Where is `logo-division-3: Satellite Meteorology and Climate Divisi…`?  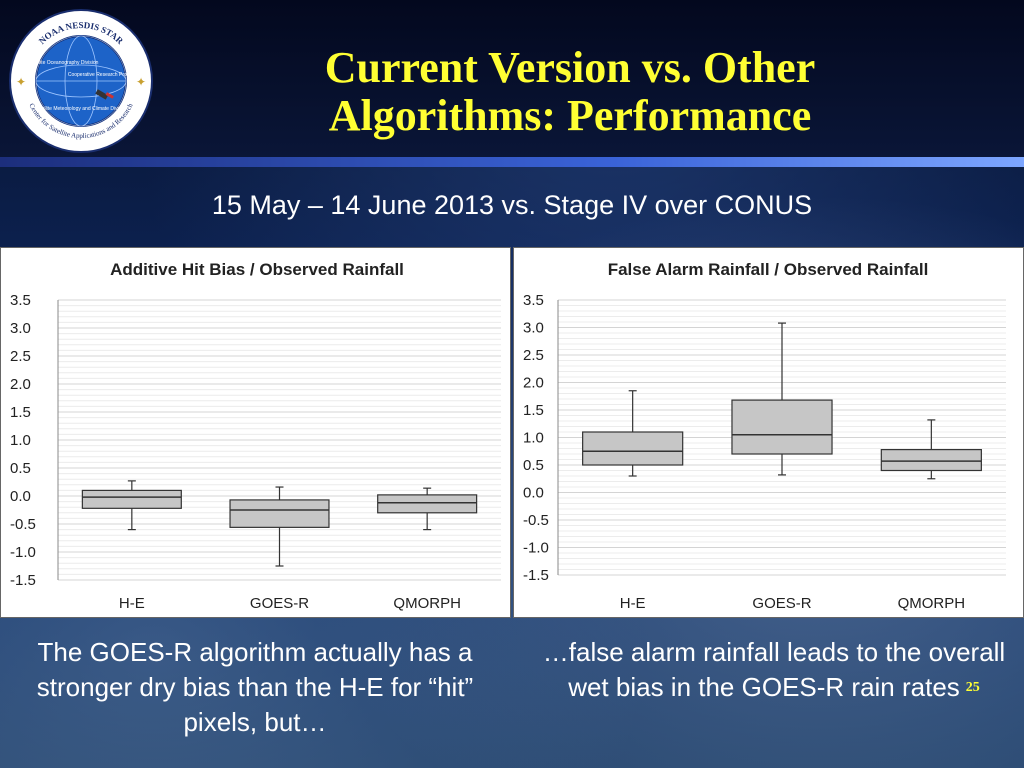 logo-division-3: Satellite Meteorology and Climate Divisi… is located at coordinates (81, 109).